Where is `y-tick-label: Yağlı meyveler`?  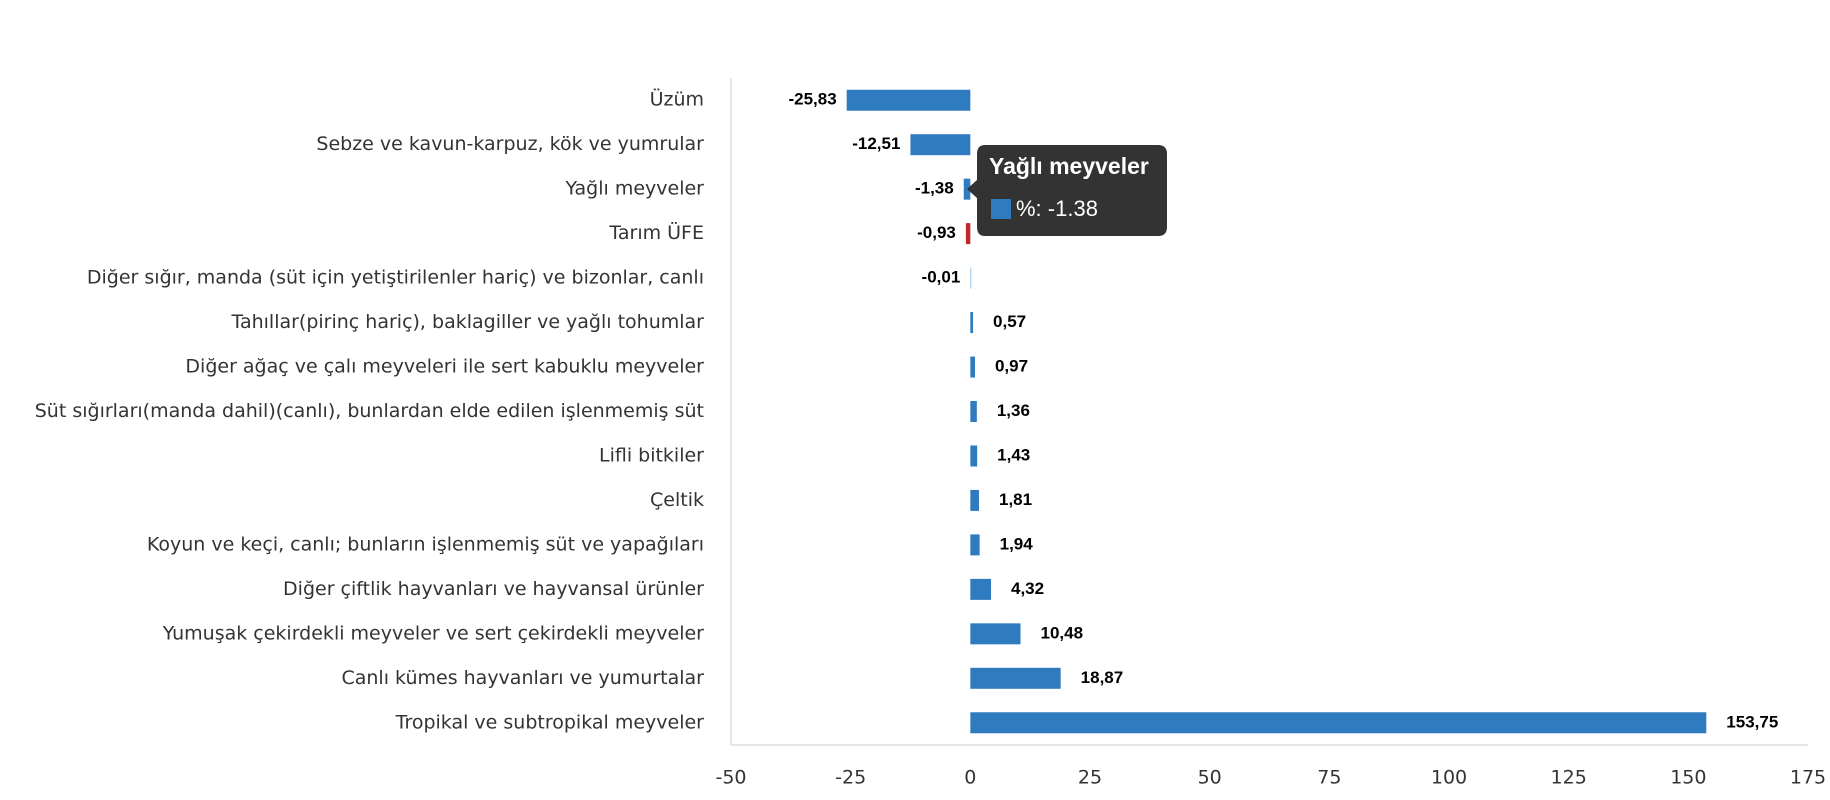
y-tick-label: Yağlı meyveler is located at coordinates (635, 189).